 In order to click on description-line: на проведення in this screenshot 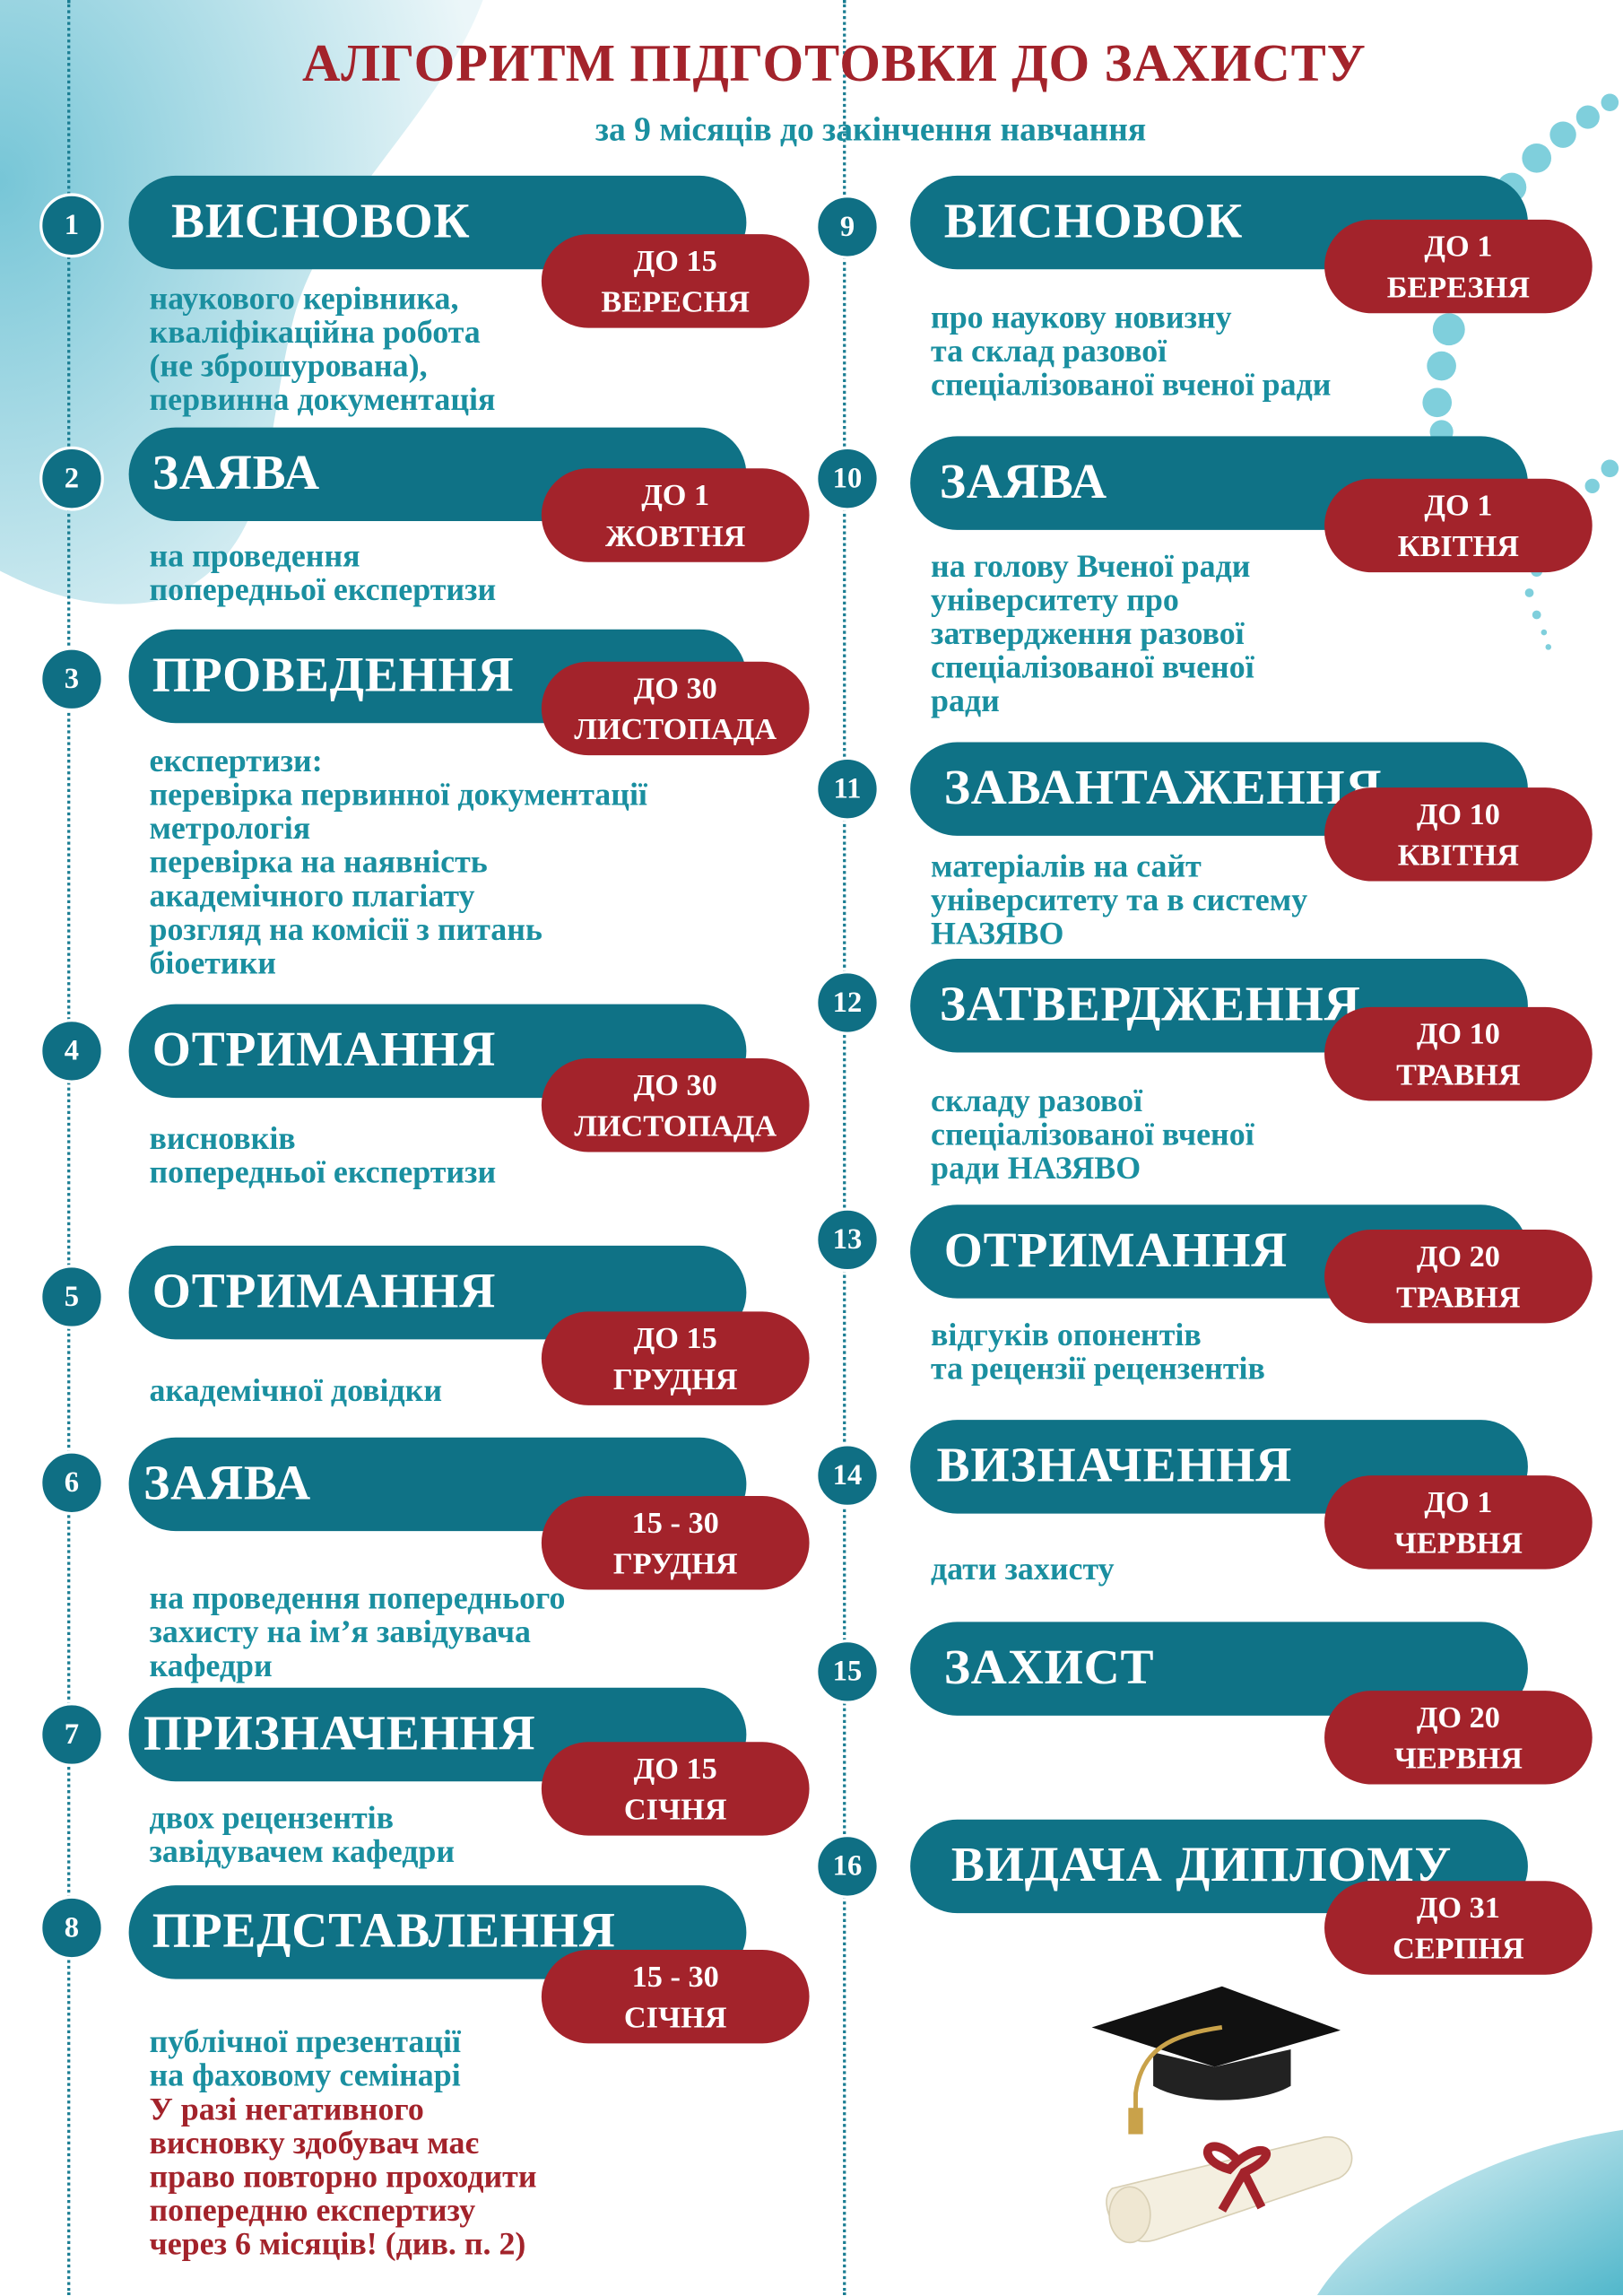, I will do `click(255, 555)`.